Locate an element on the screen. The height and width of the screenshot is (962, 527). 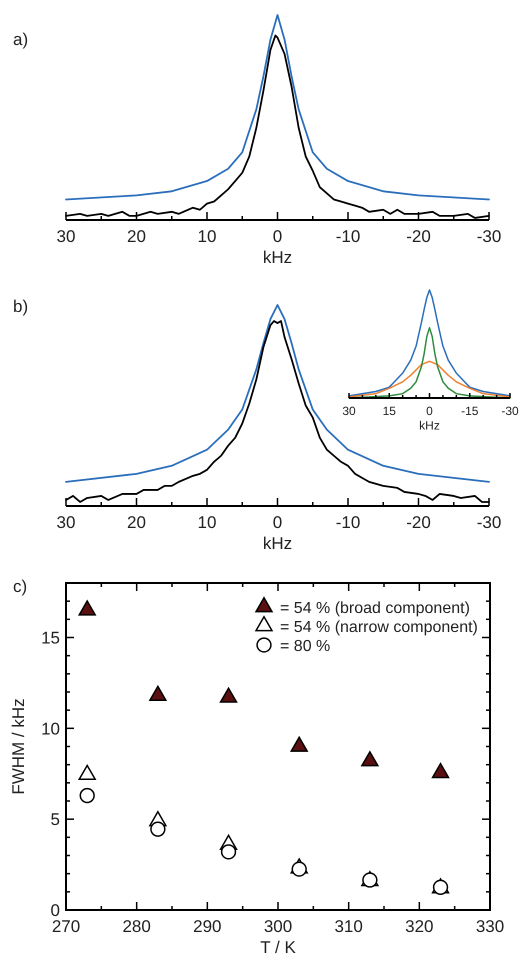
x-tick-label: 280 is located at coordinates (136, 926).